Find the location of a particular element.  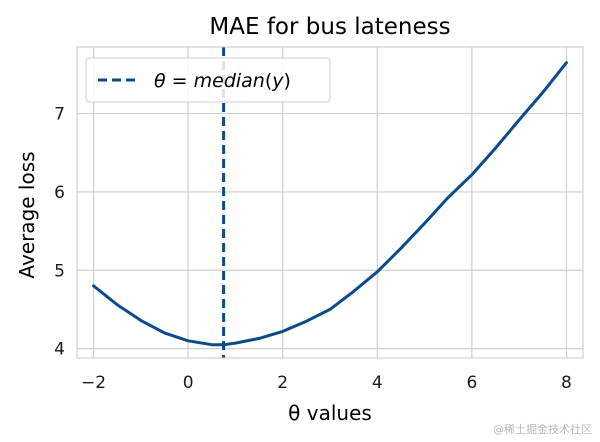

y-tick-label: 7 is located at coordinates (59, 115).